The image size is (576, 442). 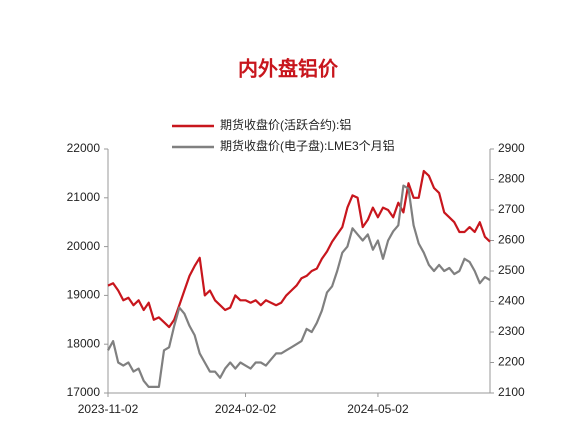 I want to click on x-tick-label: 2024-05-02, so click(x=378, y=409).